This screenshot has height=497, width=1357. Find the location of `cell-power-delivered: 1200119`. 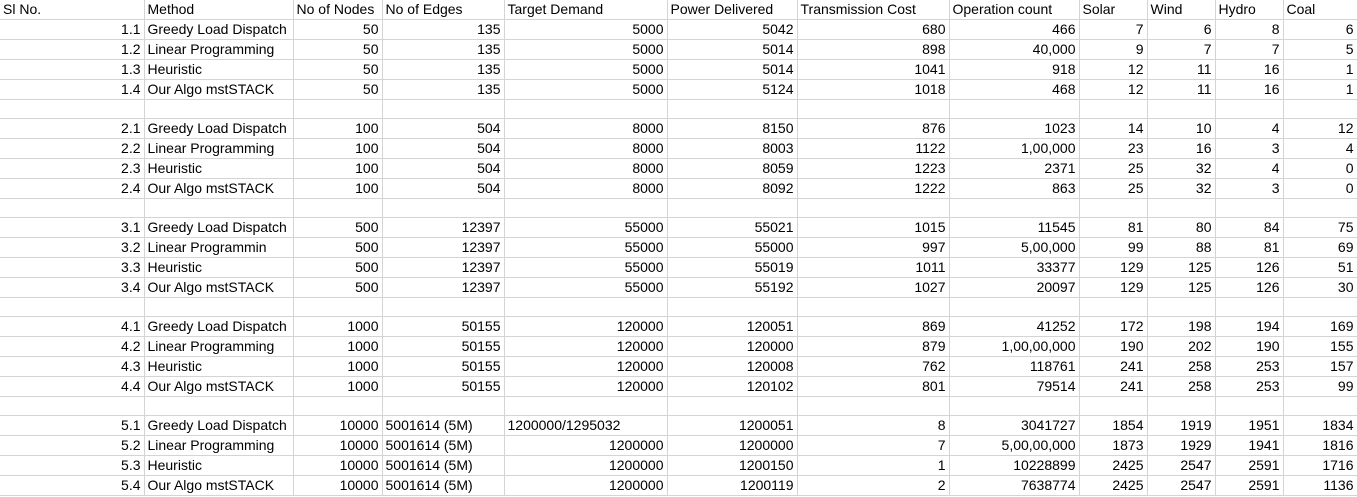

cell-power-delivered: 1200119 is located at coordinates (732, 485).